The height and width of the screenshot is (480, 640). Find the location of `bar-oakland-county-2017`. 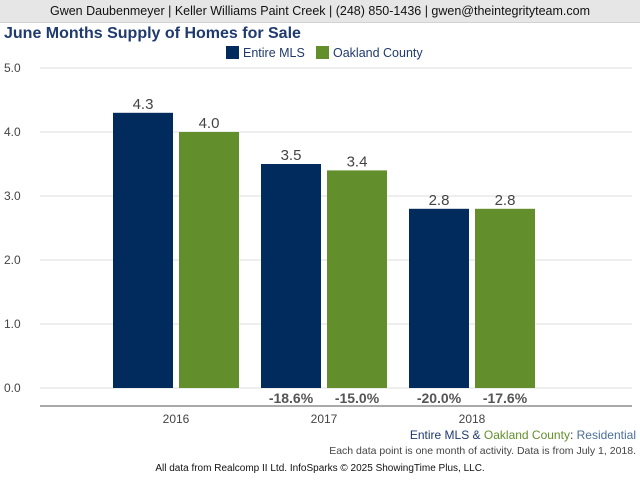

bar-oakland-county-2017 is located at coordinates (357, 279).